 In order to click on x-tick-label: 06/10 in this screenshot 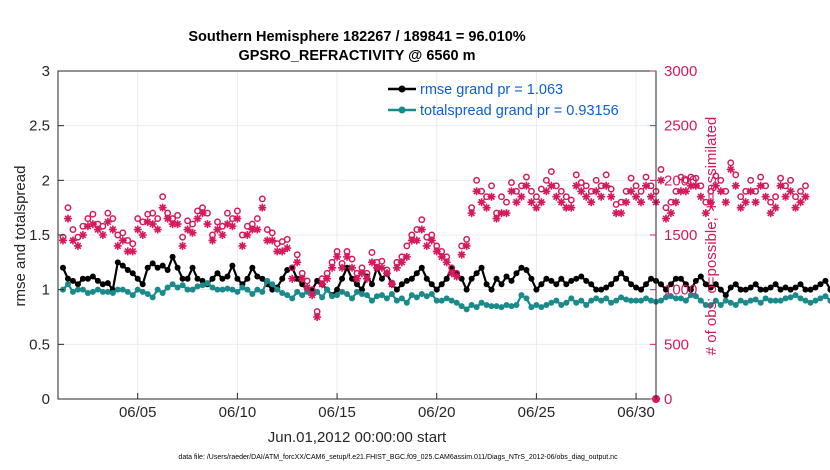, I will do `click(238, 412)`.